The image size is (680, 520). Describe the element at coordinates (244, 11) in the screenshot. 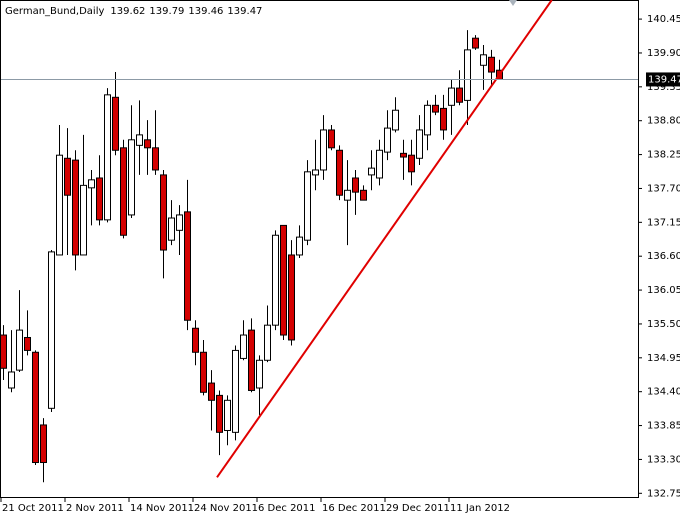

I see `header-close: 139.47` at that location.